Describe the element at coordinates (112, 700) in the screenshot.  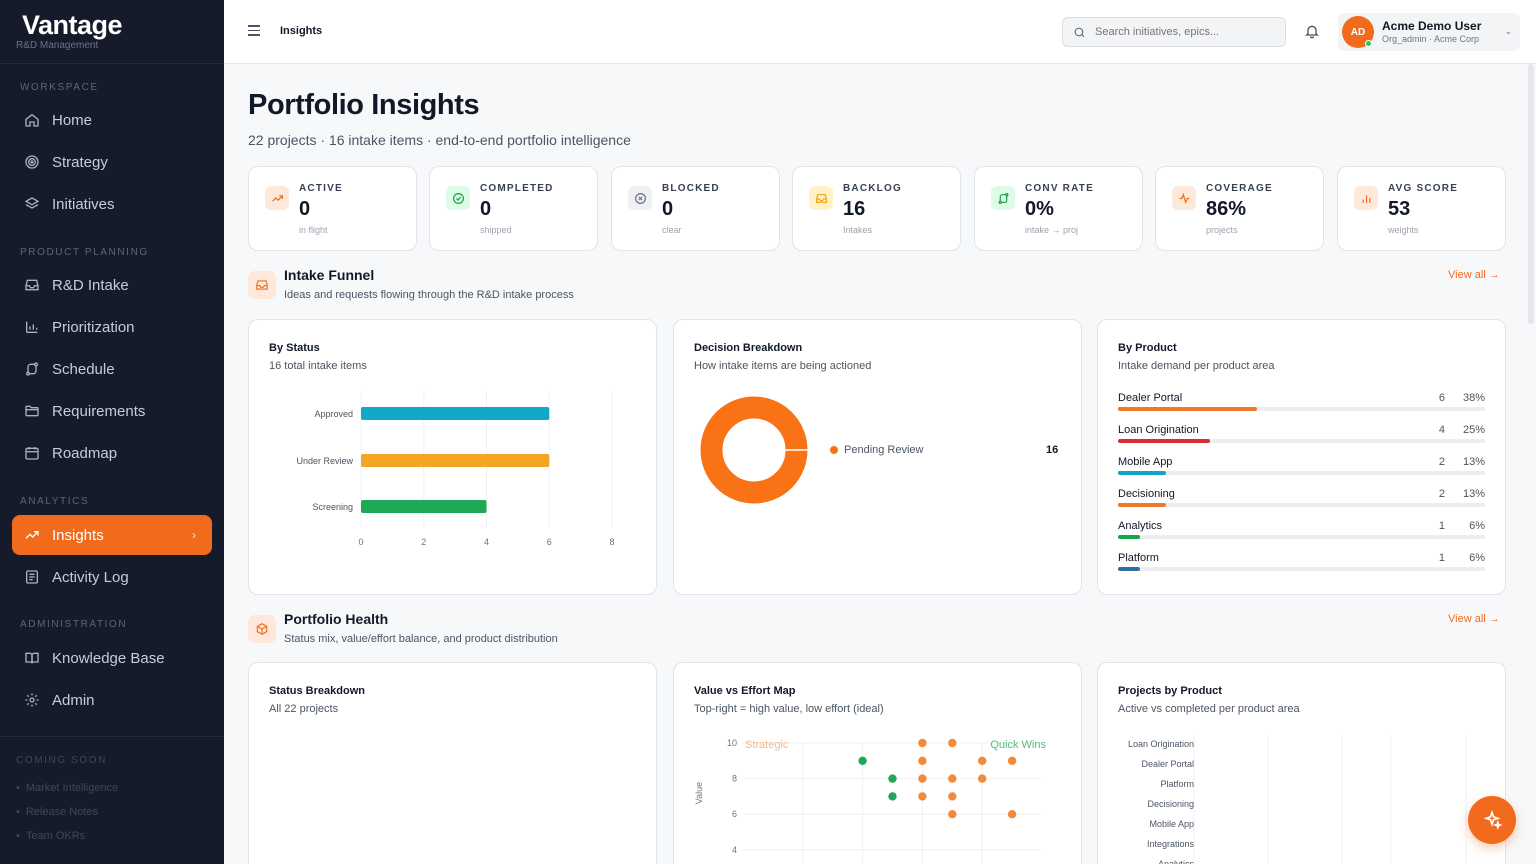
I see `sidebar-item-admin: Admin` at that location.